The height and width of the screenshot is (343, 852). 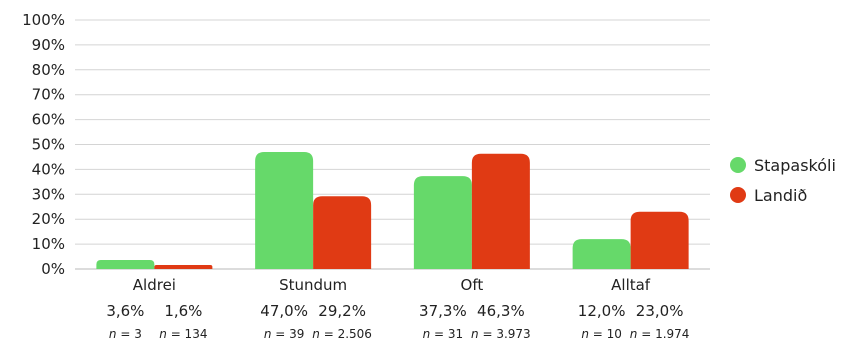 I want to click on n-label: n = 3.973, so click(x=501, y=334).